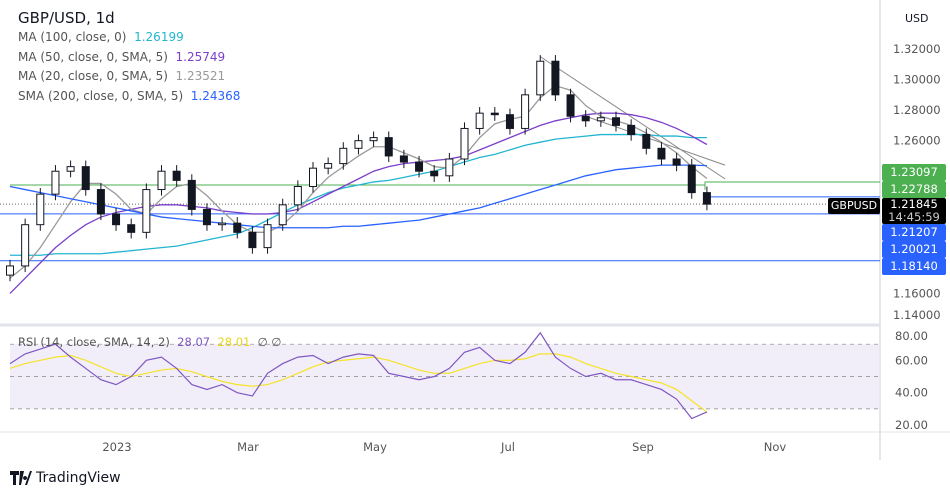  Describe the element at coordinates (358, 196) in the screenshot. I see `ma-line` at that location.